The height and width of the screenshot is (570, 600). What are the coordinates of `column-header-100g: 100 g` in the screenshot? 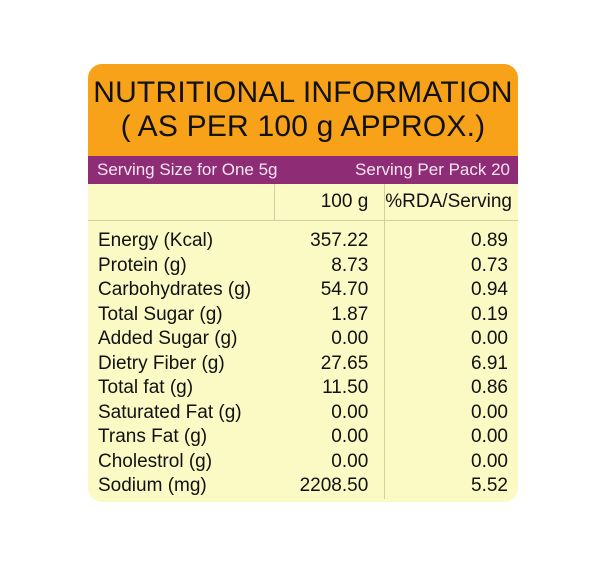 It's located at (330, 202).